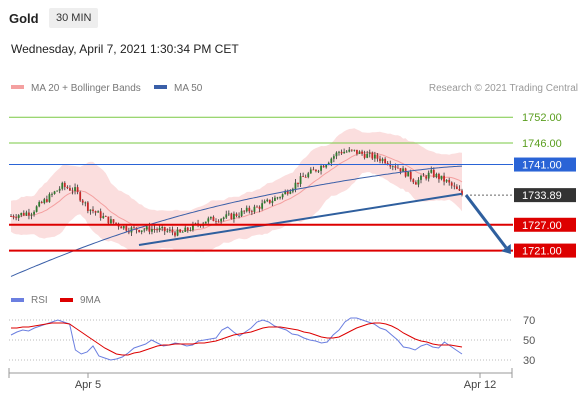 The height and width of the screenshot is (405, 588). I want to click on time-axis: Apr 5 Apr 12, so click(260, 379).